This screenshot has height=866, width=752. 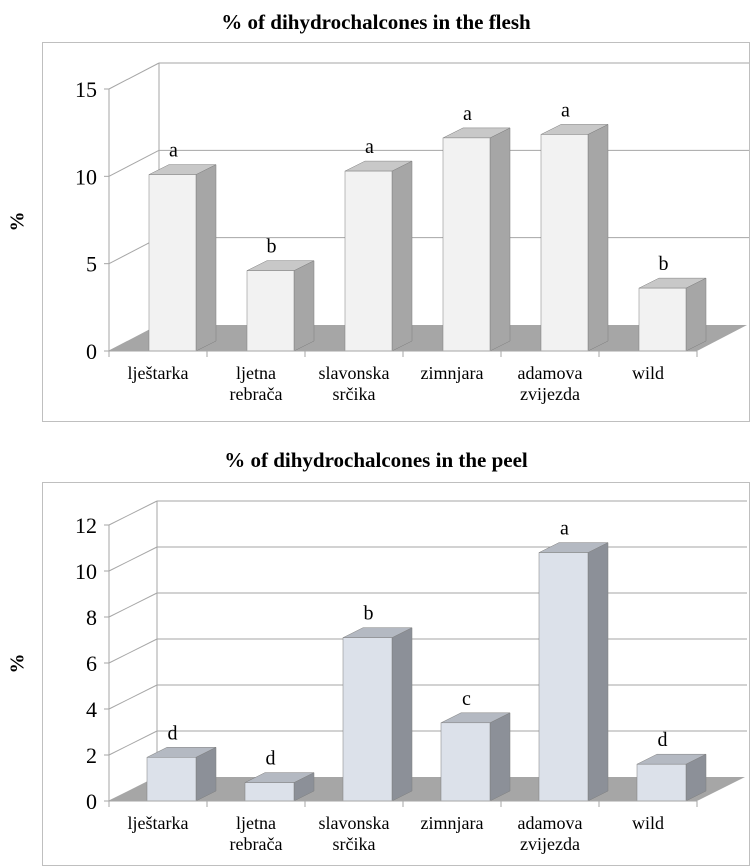 What do you see at coordinates (91, 663) in the screenshot?
I see `peel-y-tick-label: 6` at bounding box center [91, 663].